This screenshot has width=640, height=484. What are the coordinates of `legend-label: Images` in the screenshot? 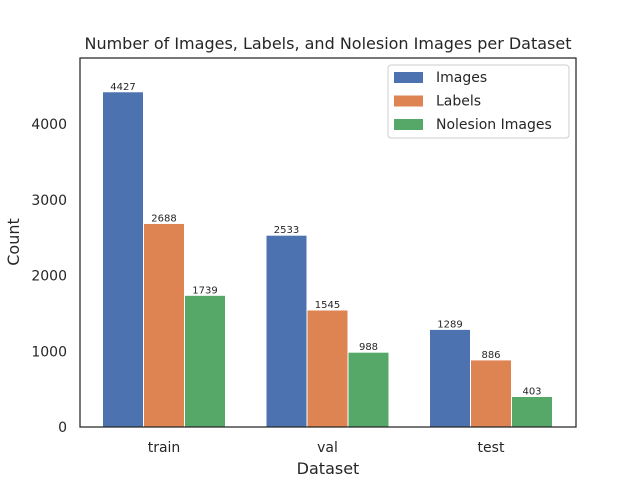 It's located at (461, 78).